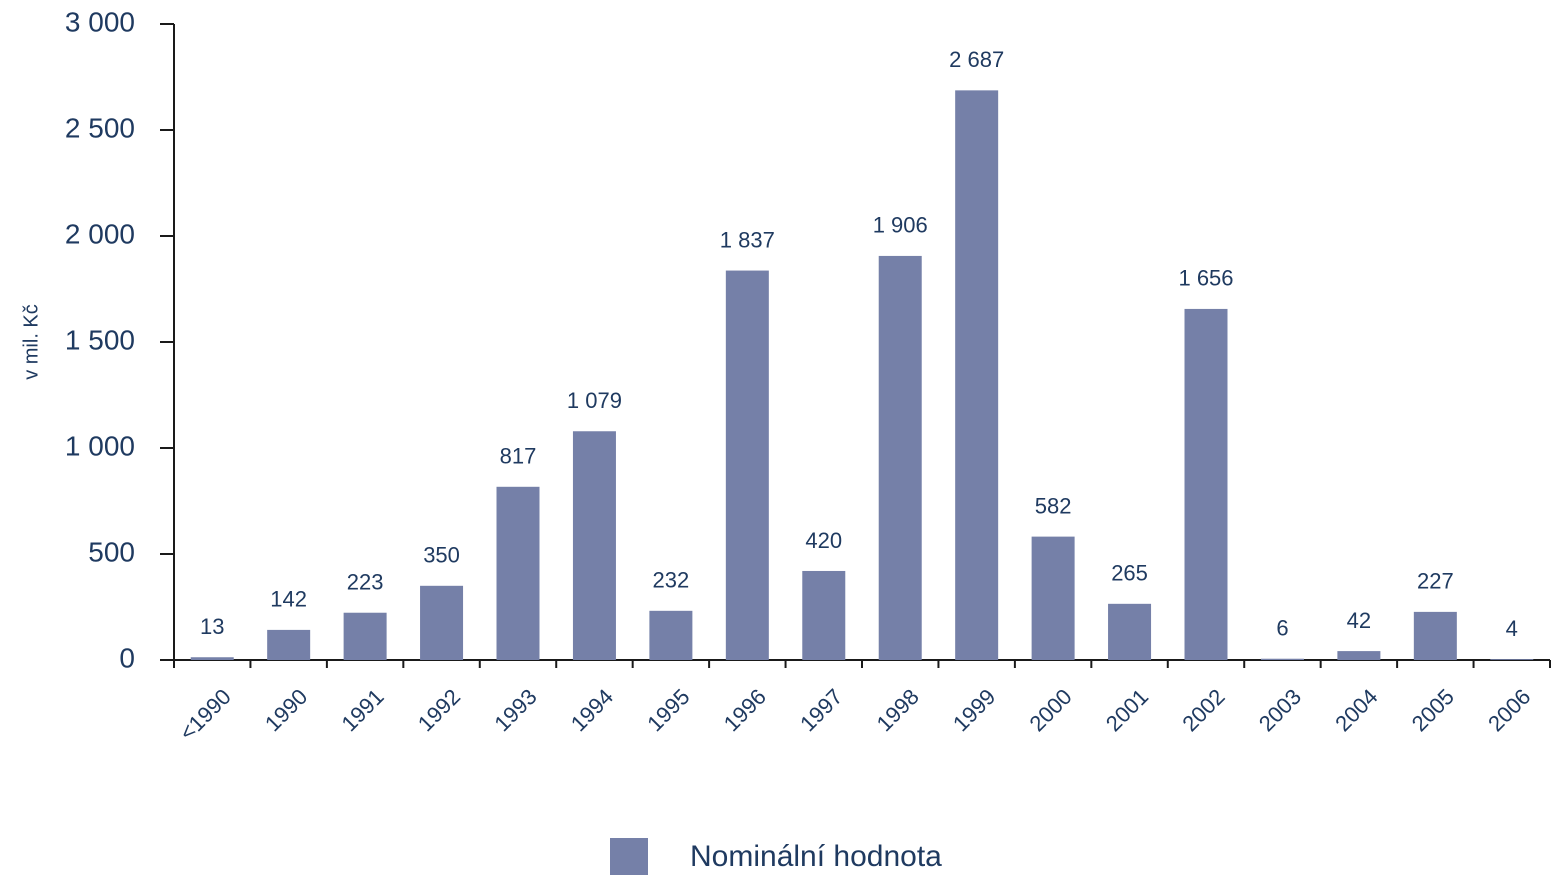 The image size is (1552, 875). I want to click on x-tick-label: 1991, so click(362, 710).